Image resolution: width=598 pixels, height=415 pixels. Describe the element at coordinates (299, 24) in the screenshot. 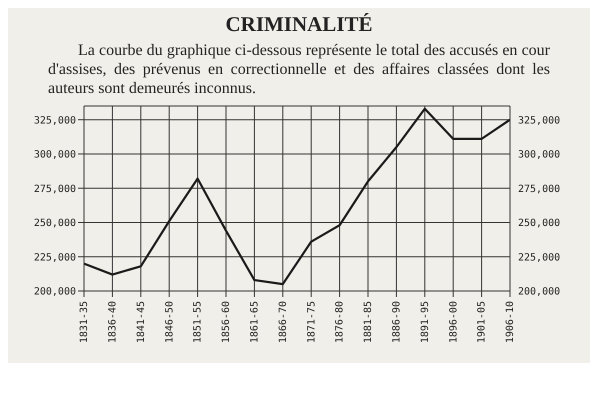

I see `chart-title: CRIMINALITÉ` at that location.